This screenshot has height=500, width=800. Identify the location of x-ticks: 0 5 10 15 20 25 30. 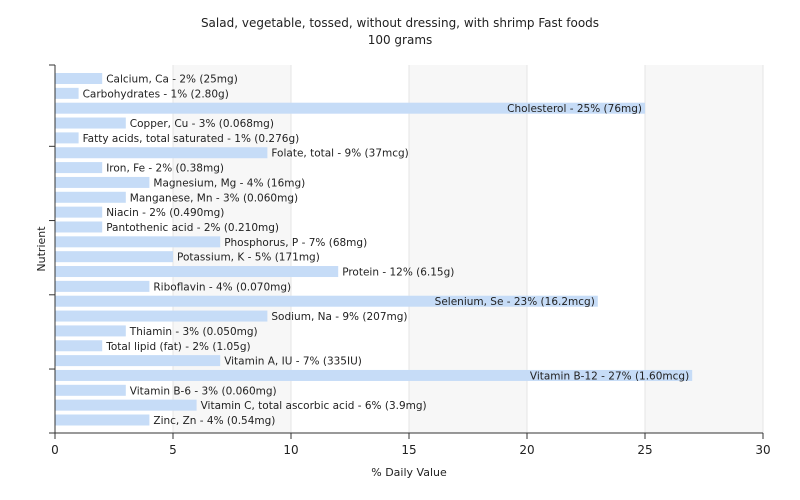
(411, 445).